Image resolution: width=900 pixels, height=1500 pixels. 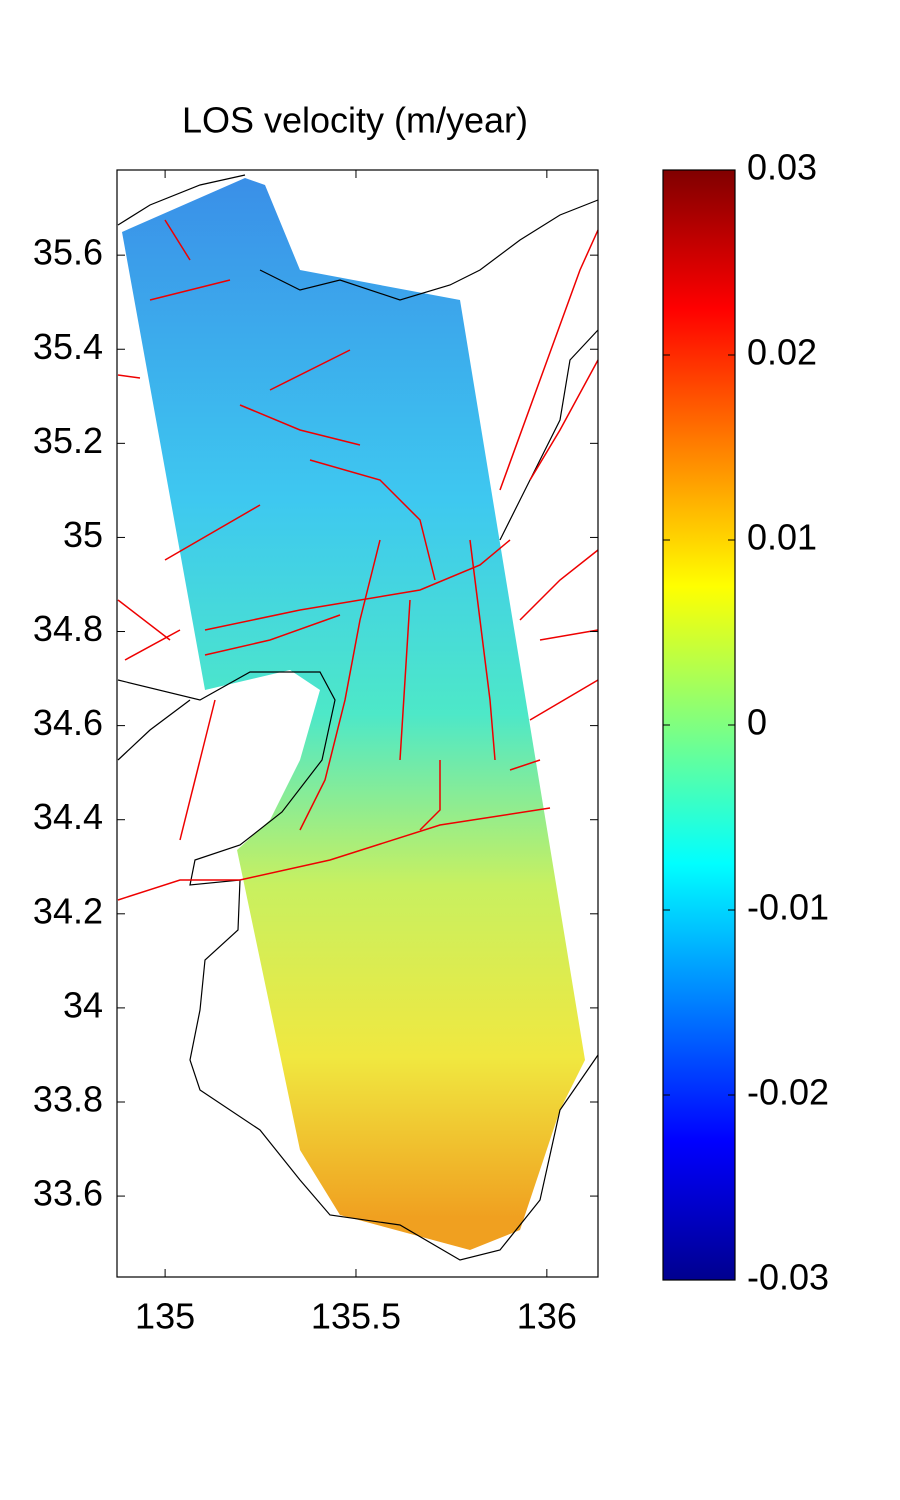 I want to click on colorbar-tick-label: 0.01, so click(x=782, y=537).